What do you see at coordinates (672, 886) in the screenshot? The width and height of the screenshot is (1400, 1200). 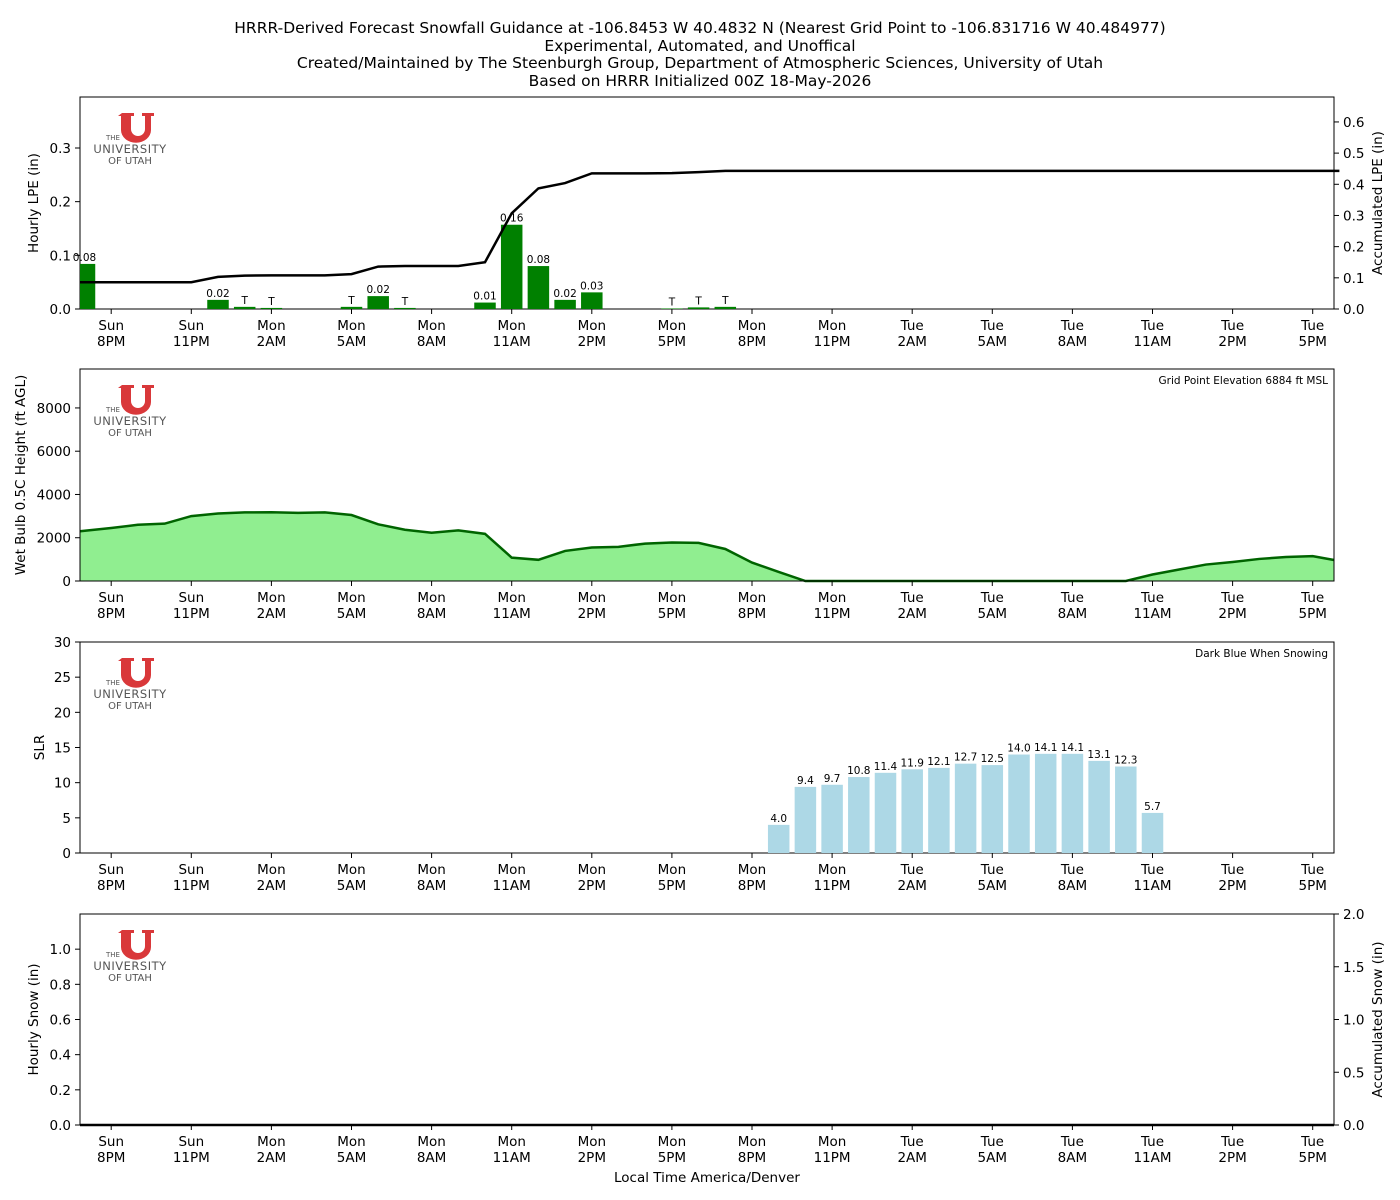 I see `slr-x-tick-label: 5PM` at bounding box center [672, 886].